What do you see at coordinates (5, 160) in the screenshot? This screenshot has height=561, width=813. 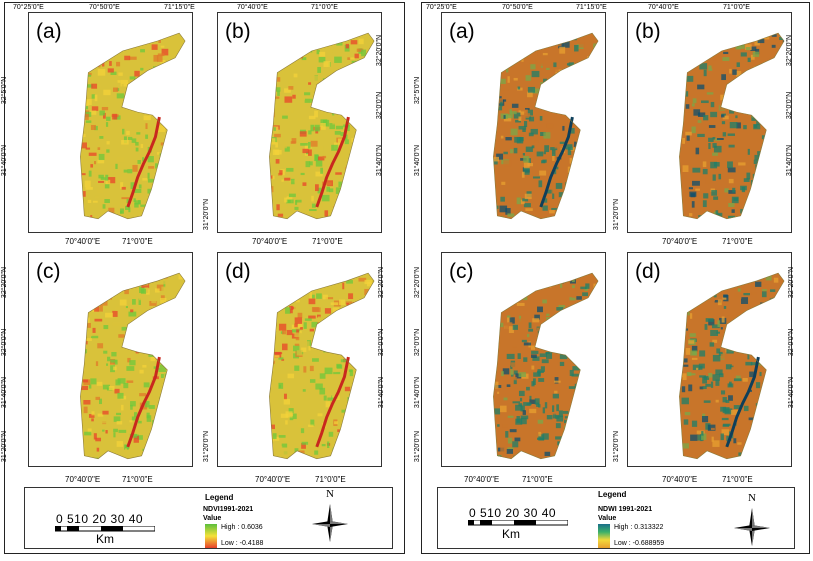 I see `tick-label: 31°40'0"N` at bounding box center [5, 160].